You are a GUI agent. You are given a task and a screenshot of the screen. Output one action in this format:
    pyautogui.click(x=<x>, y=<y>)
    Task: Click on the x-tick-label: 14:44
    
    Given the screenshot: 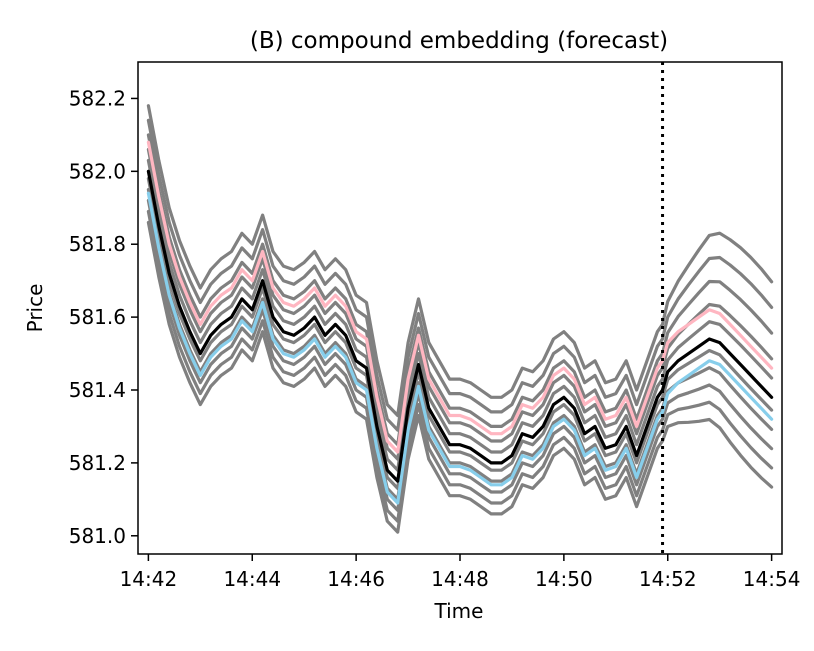 What is the action you would take?
    pyautogui.click(x=252, y=579)
    